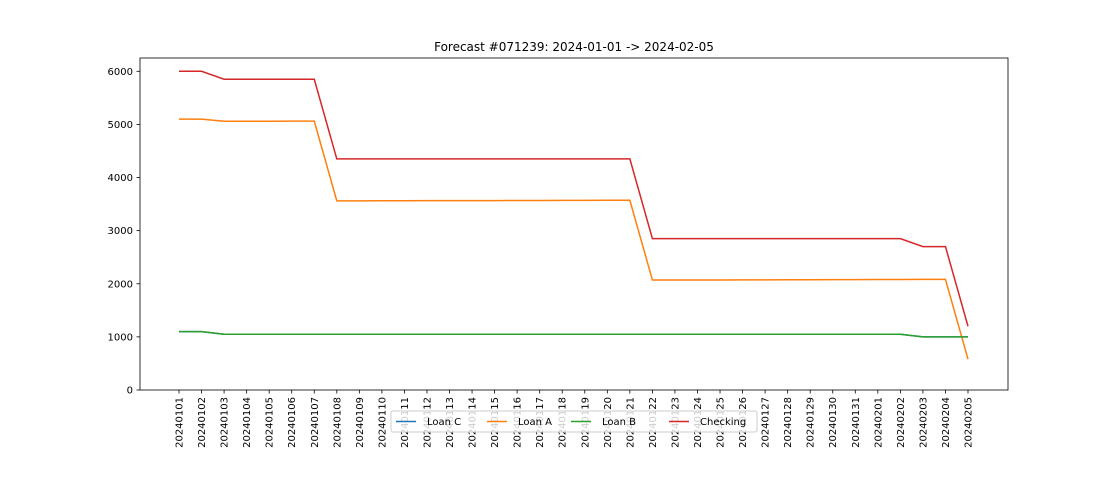 This screenshot has width=1120, height=480. I want to click on y-tick-label: 5000, so click(120, 125).